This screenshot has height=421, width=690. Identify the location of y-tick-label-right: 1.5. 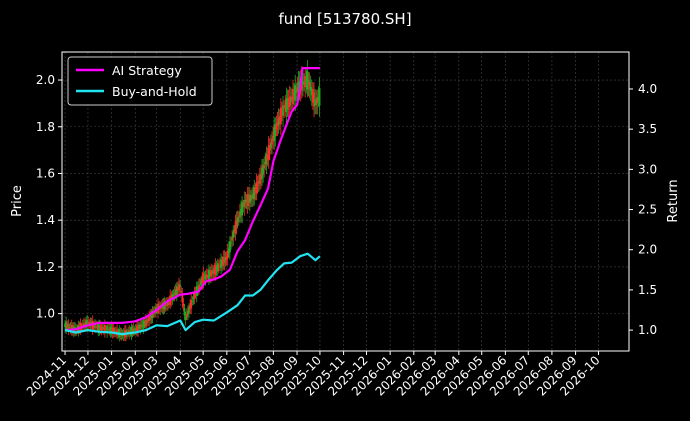
(647, 290).